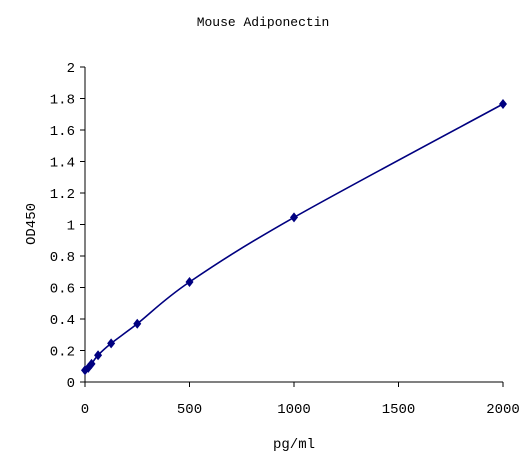 The height and width of the screenshot is (466, 525). I want to click on y-tick-label: 0.4, so click(62, 321).